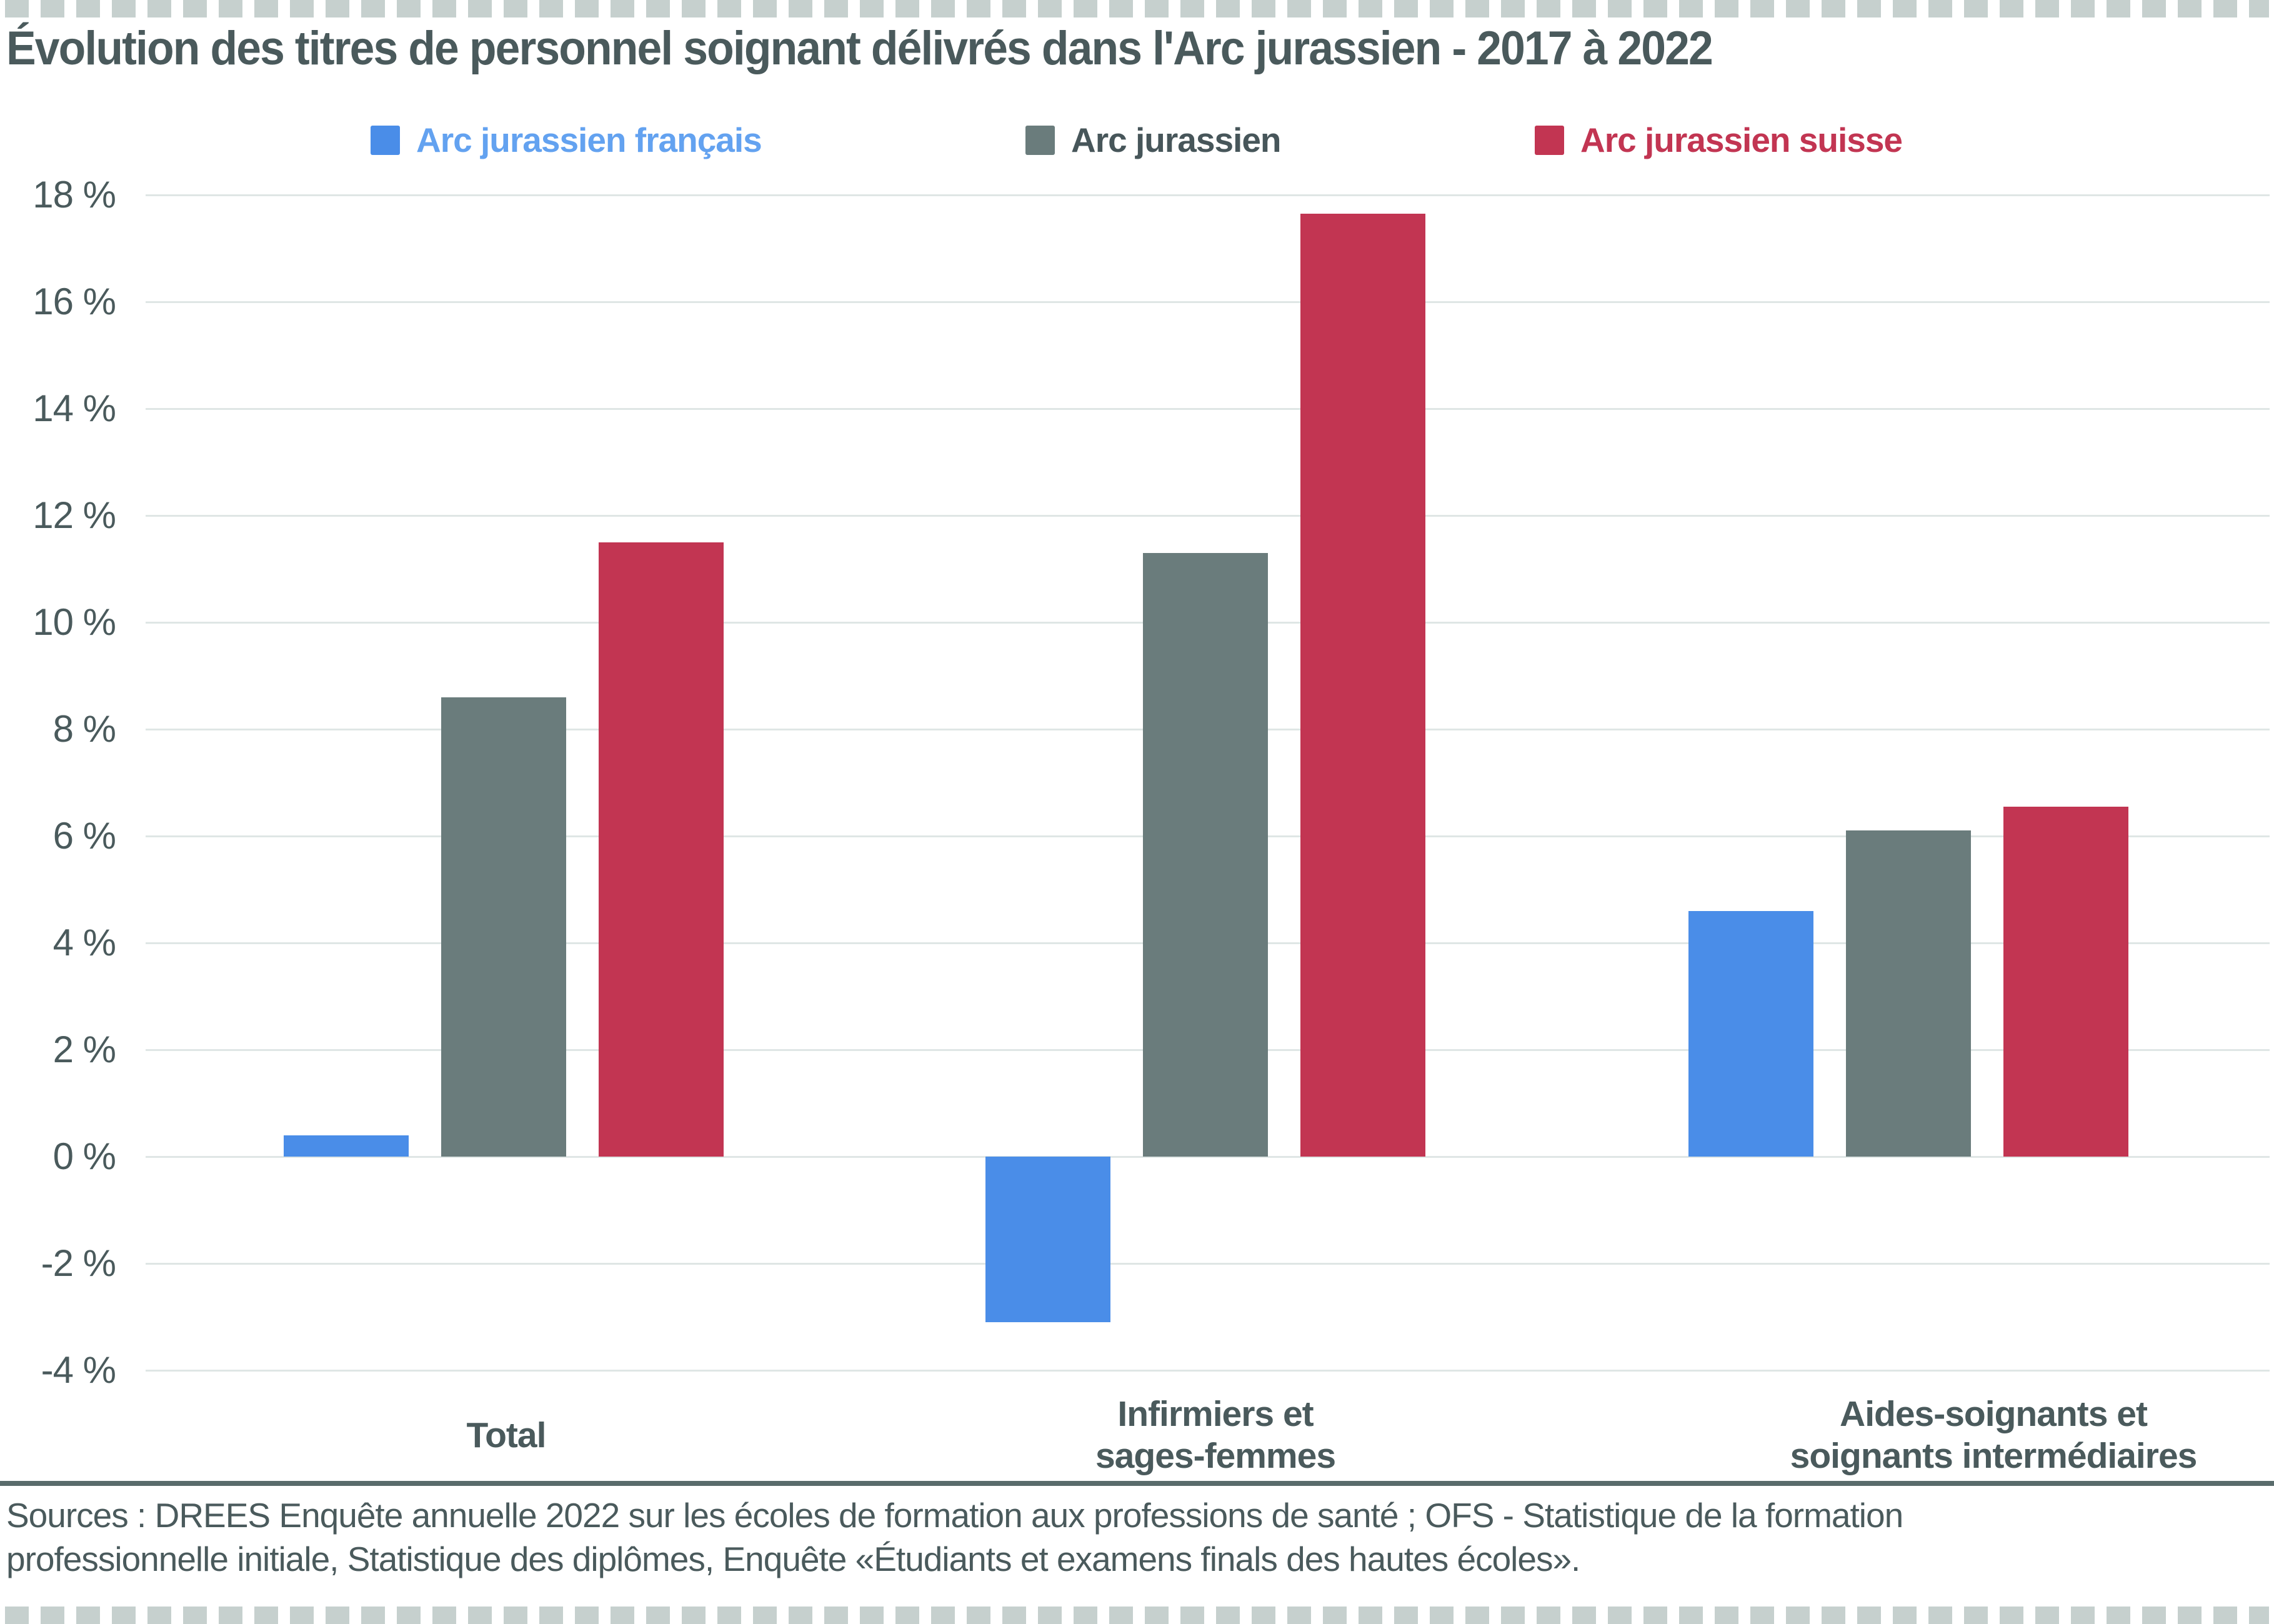  What do you see at coordinates (84, 729) in the screenshot?
I see `y-axis-tick-label: 8 %` at bounding box center [84, 729].